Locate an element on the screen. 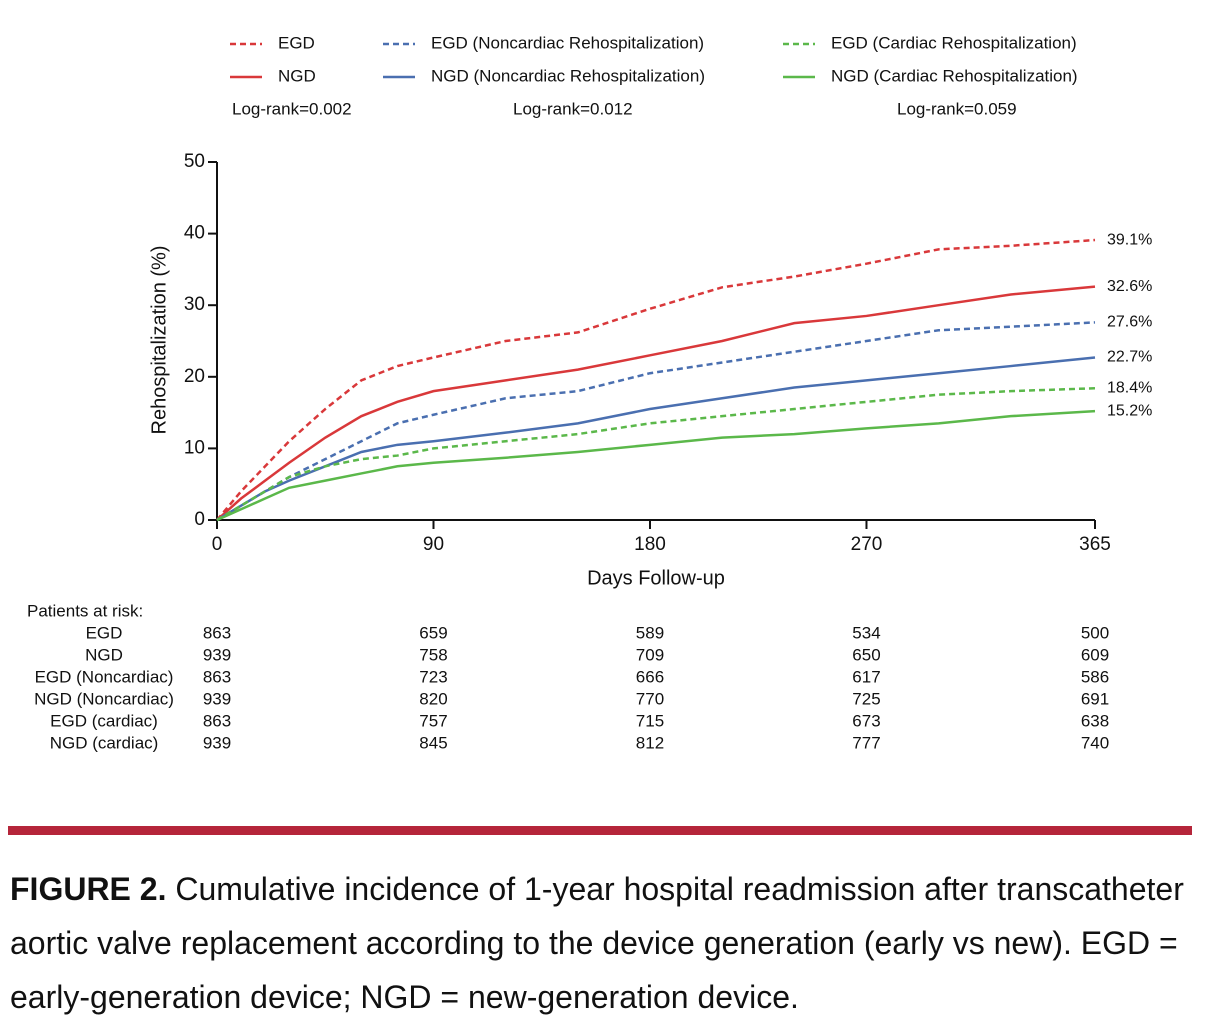  risk-value: 758 is located at coordinates (433, 654).